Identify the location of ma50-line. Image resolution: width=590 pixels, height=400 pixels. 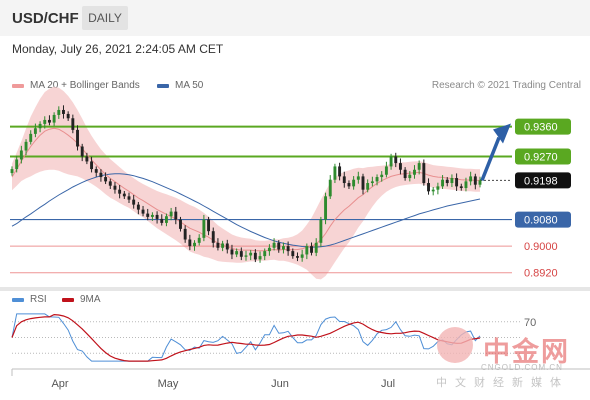
(246, 210).